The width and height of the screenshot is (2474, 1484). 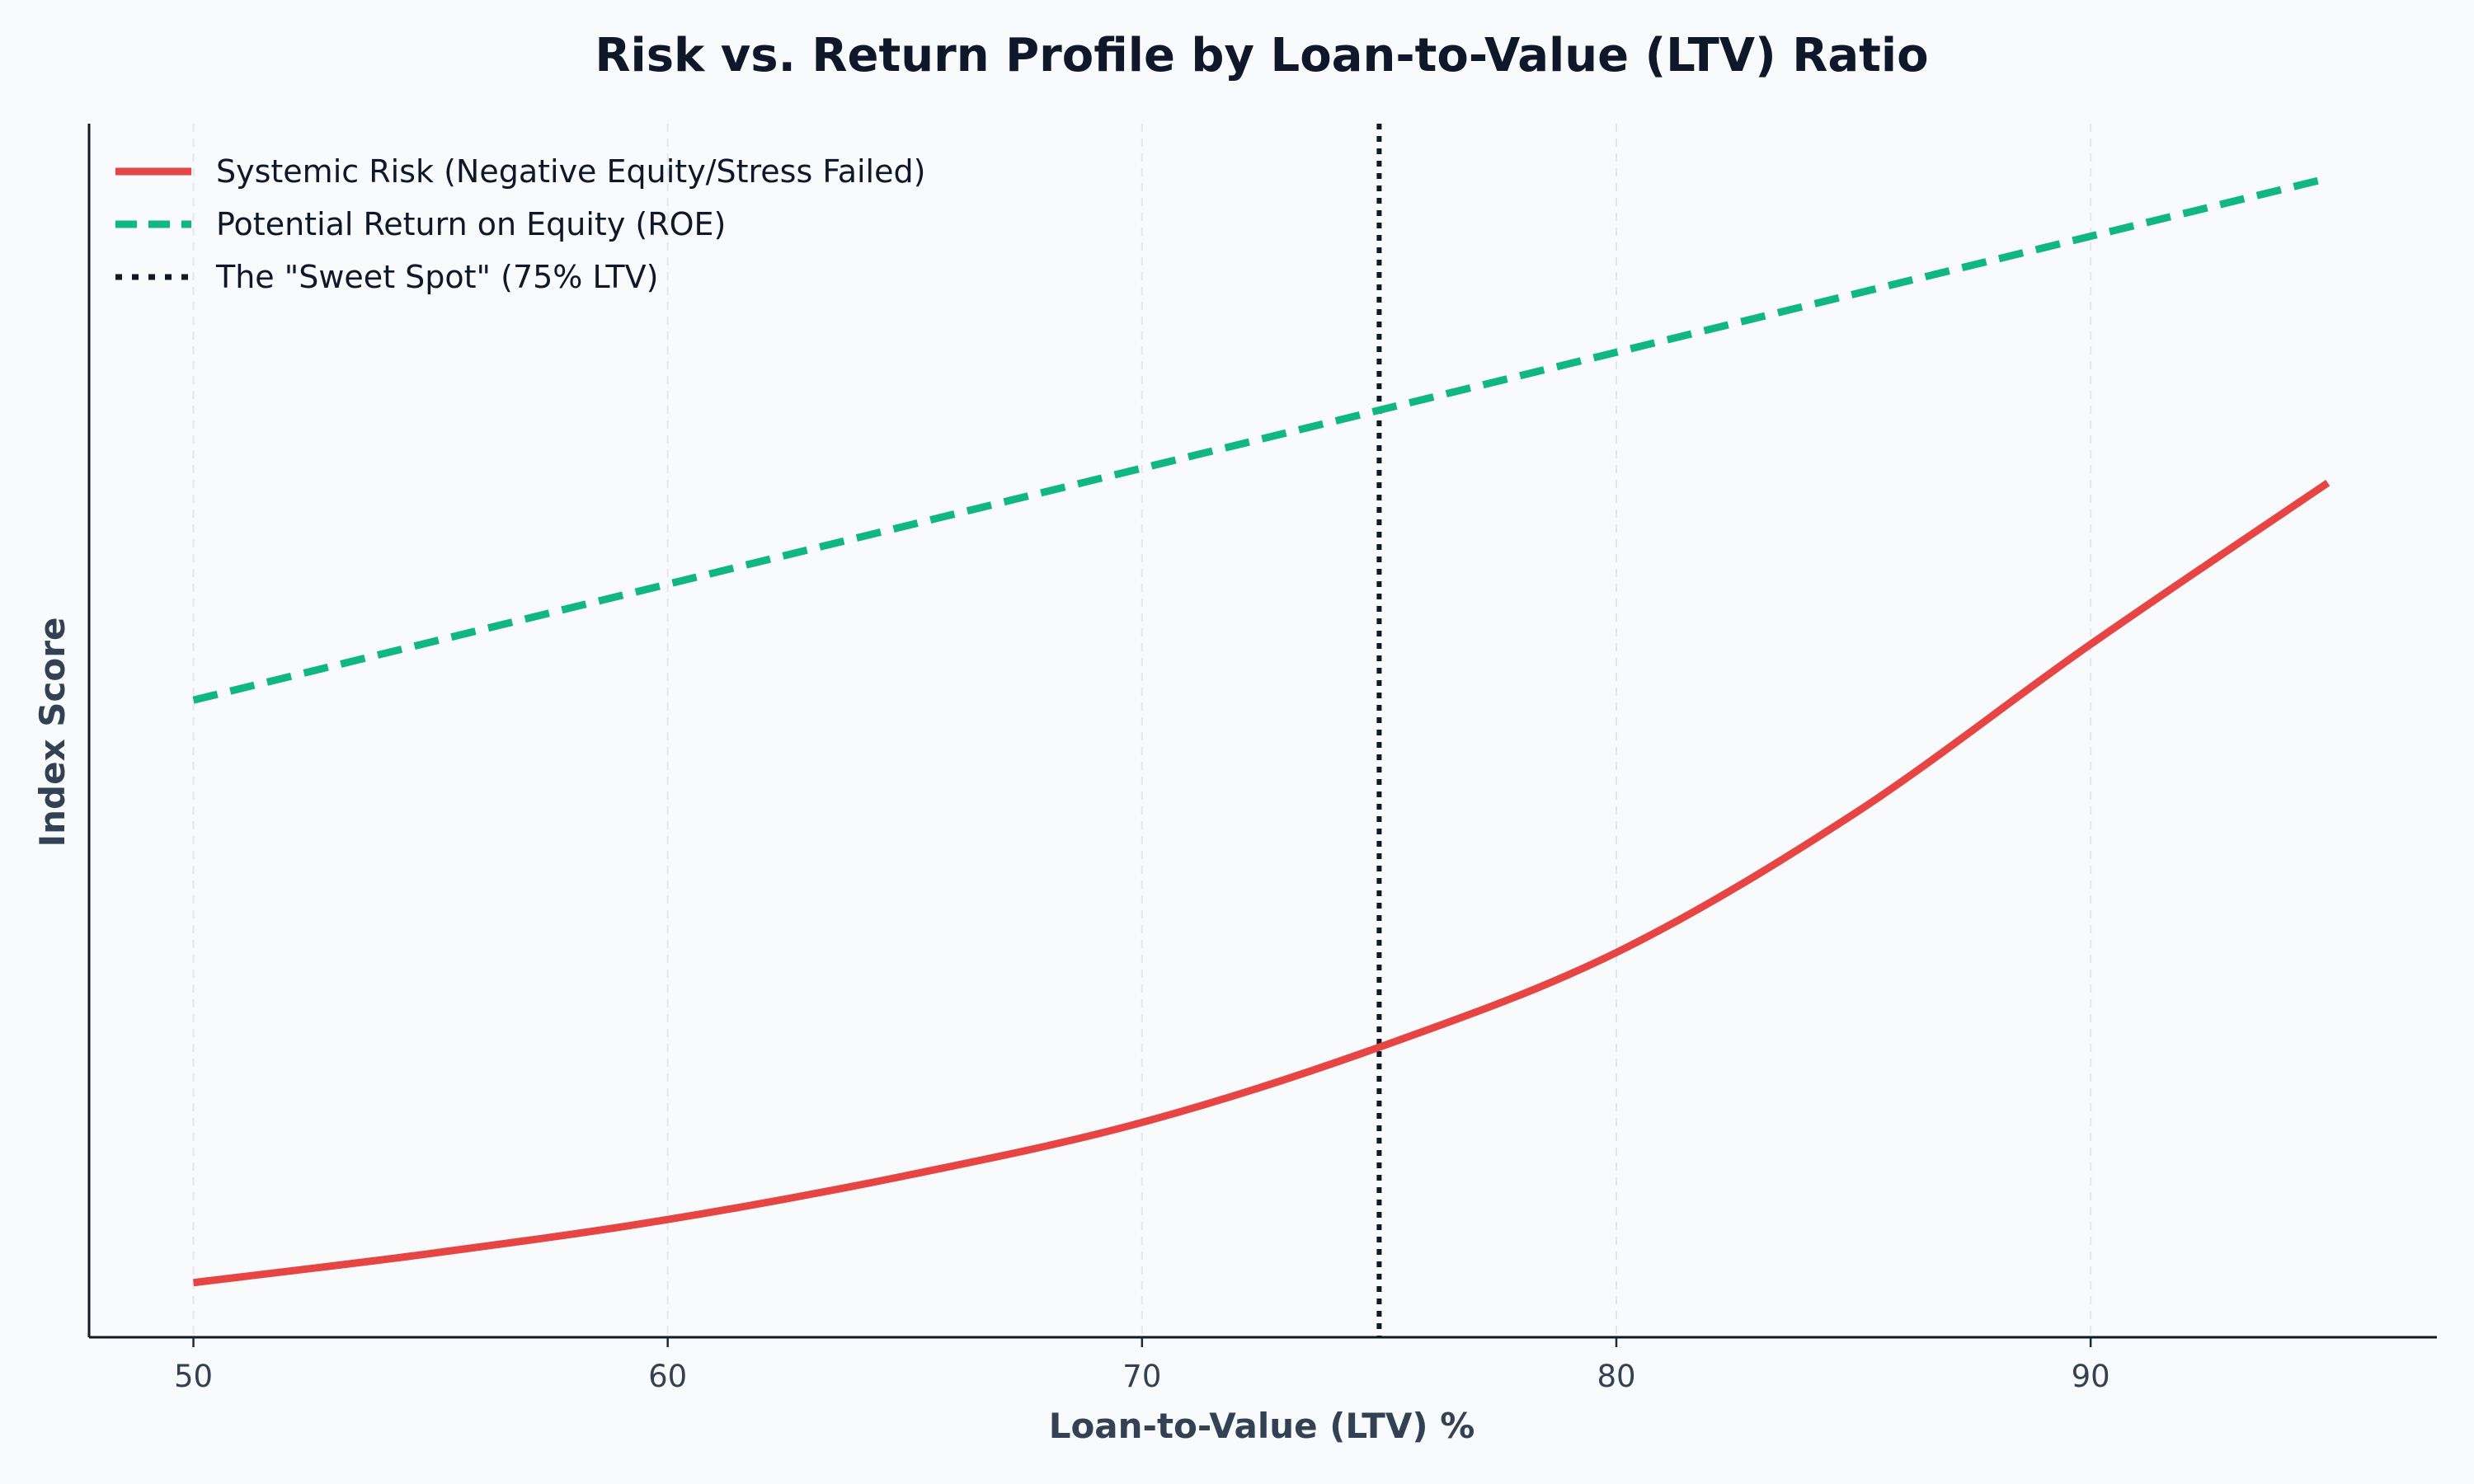 What do you see at coordinates (1262, 1426) in the screenshot?
I see `x-axis-label: Loan-to-Value (LTV) %` at bounding box center [1262, 1426].